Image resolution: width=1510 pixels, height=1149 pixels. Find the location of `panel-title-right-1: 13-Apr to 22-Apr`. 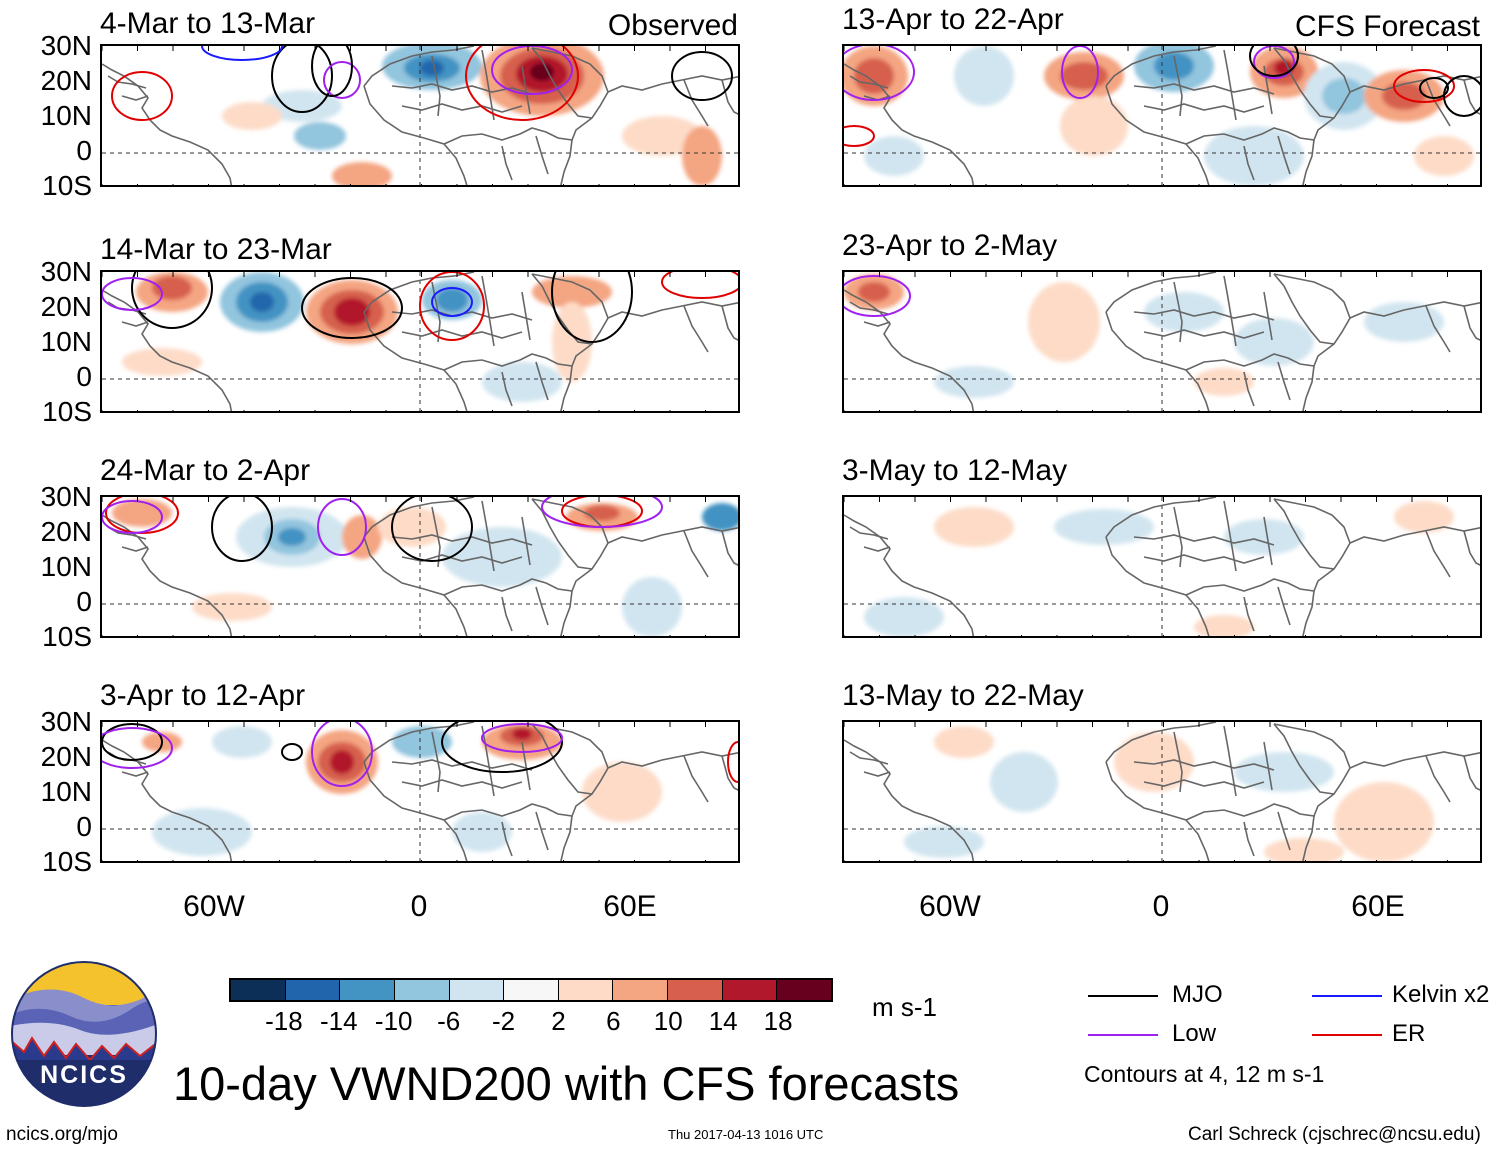

panel-title-right-1: 13-Apr to 22-Apr is located at coordinates (953, 19).